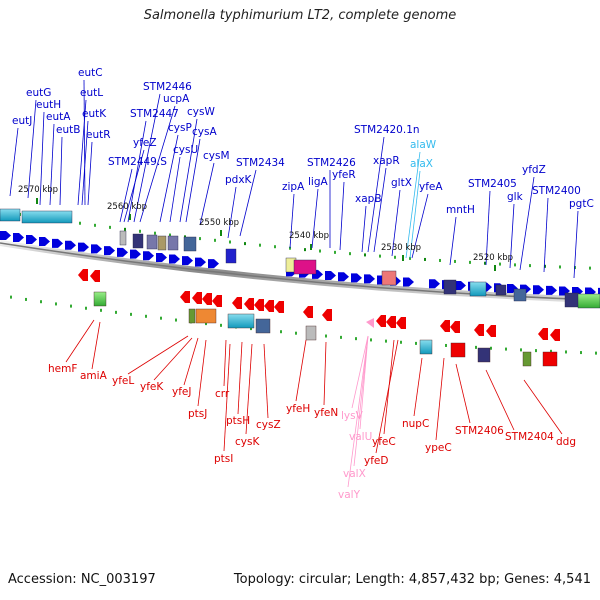 The width and height of the screenshot is (600, 600). I want to click on gene-label: STM2405, so click(492, 184).